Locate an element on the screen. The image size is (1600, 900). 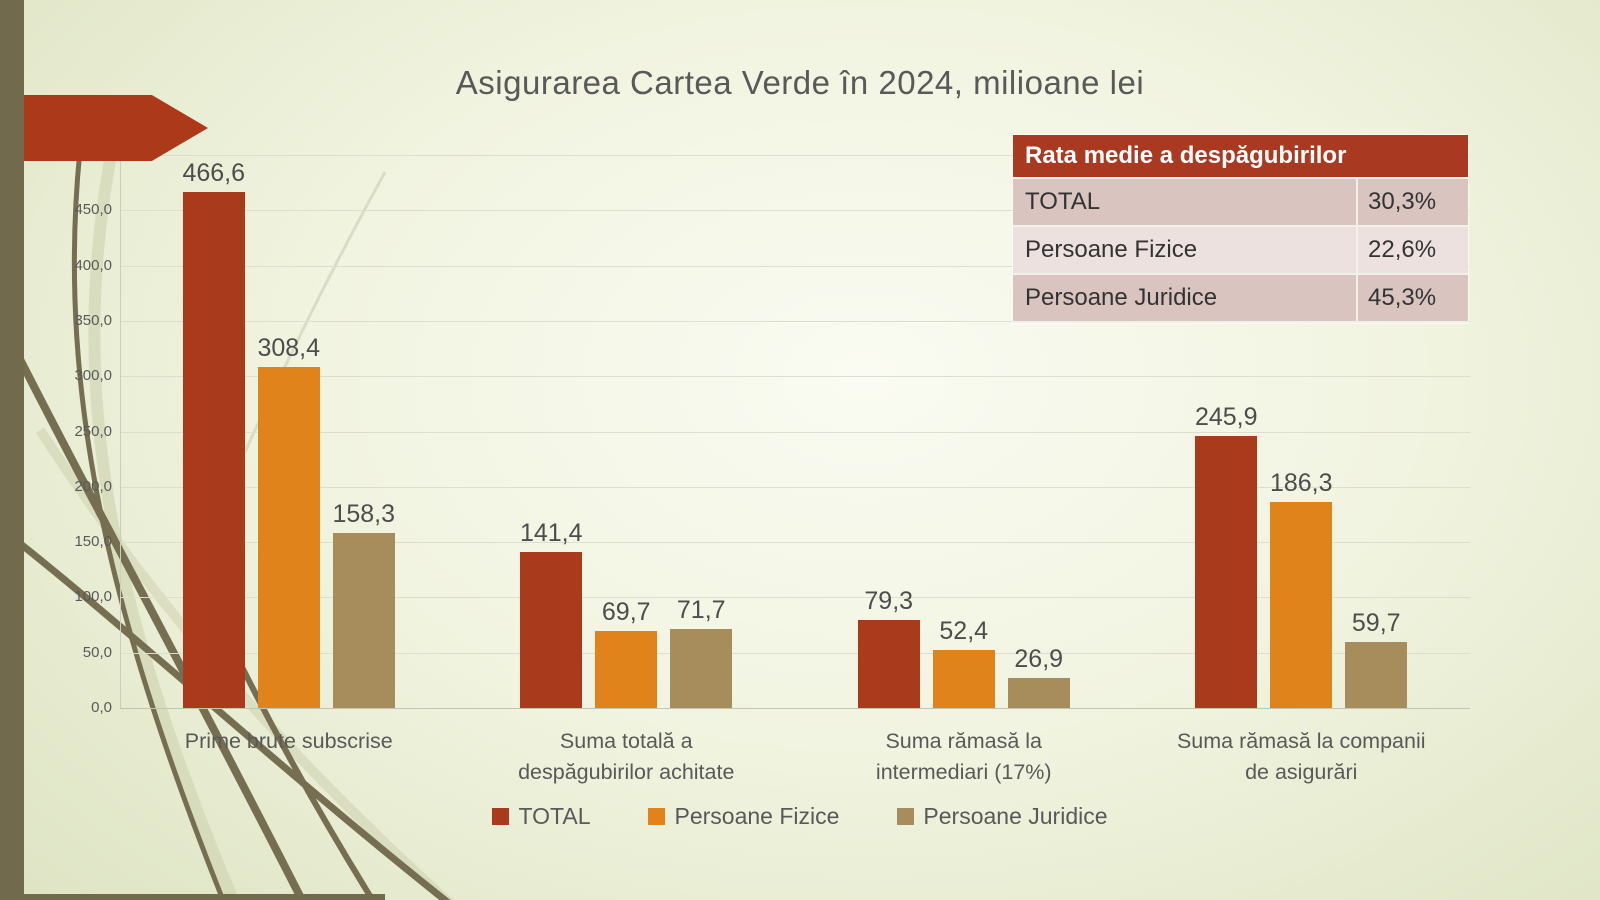
legend-label: Persoane Fizice is located at coordinates (757, 816).